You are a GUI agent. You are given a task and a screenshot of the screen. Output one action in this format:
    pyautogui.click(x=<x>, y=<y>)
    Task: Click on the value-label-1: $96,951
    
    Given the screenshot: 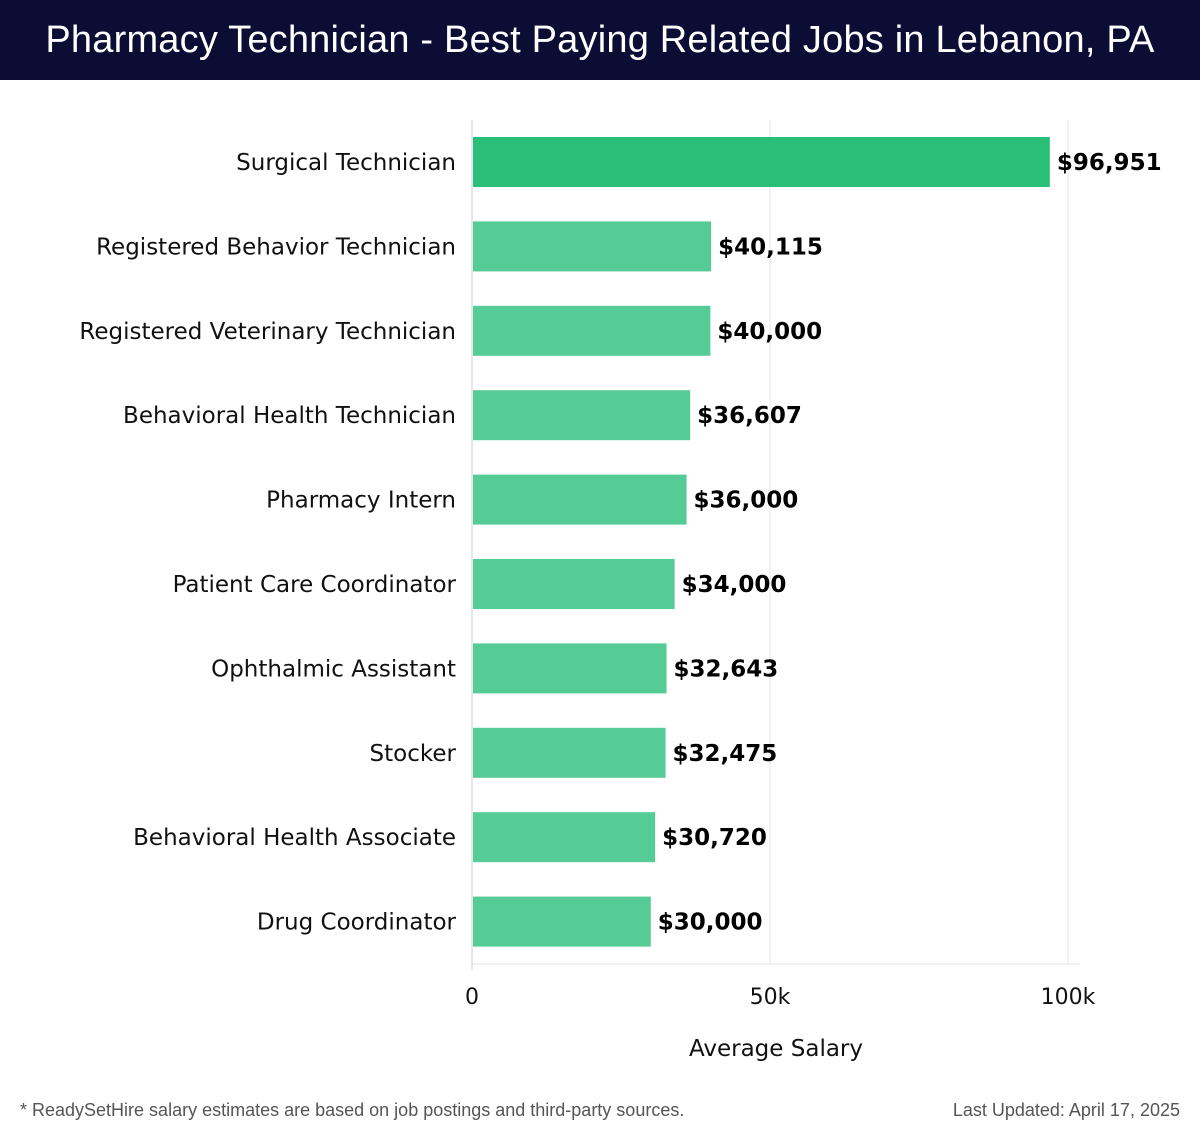 What is the action you would take?
    pyautogui.click(x=1109, y=163)
    